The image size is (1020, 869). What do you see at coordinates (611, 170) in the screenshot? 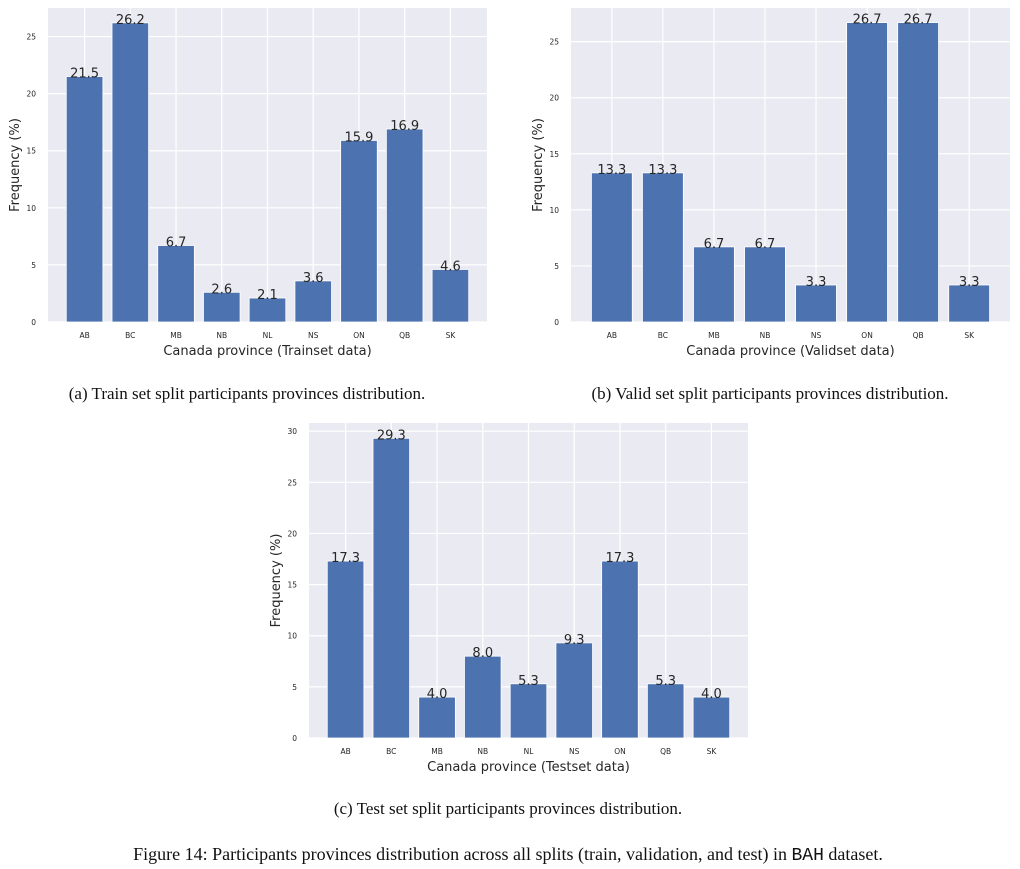
I see `data-label-AB: 13.3` at bounding box center [611, 170].